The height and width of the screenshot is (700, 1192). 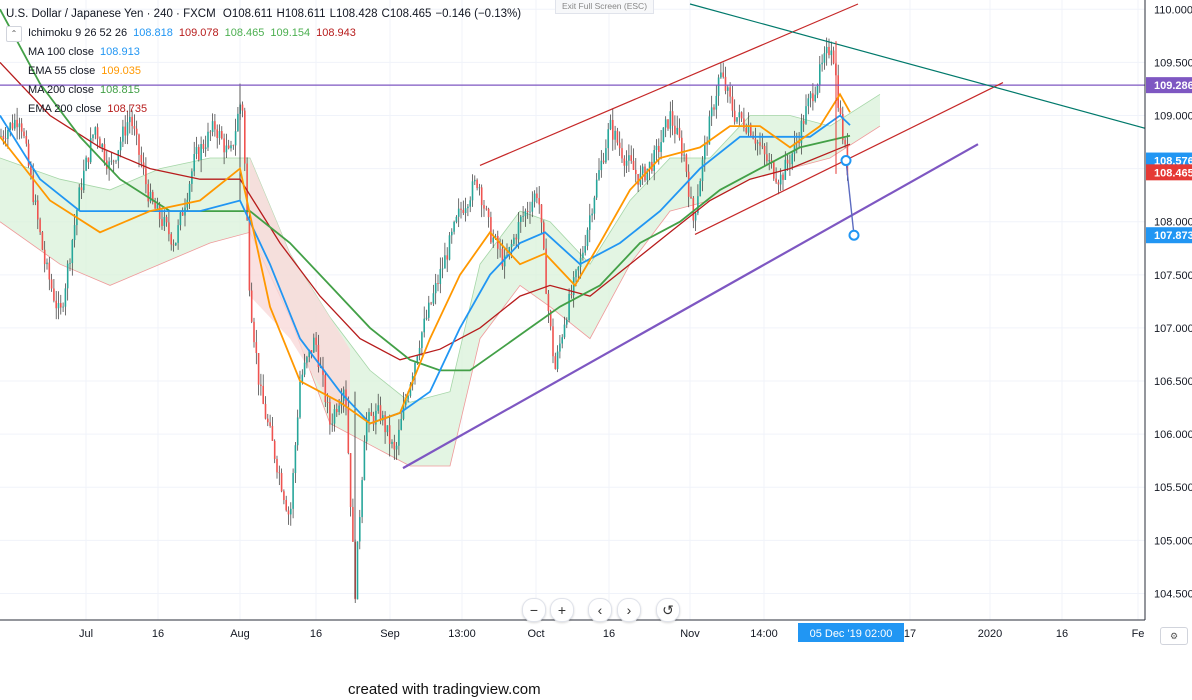 What do you see at coordinates (850, 198) in the screenshot?
I see `projection-line` at bounding box center [850, 198].